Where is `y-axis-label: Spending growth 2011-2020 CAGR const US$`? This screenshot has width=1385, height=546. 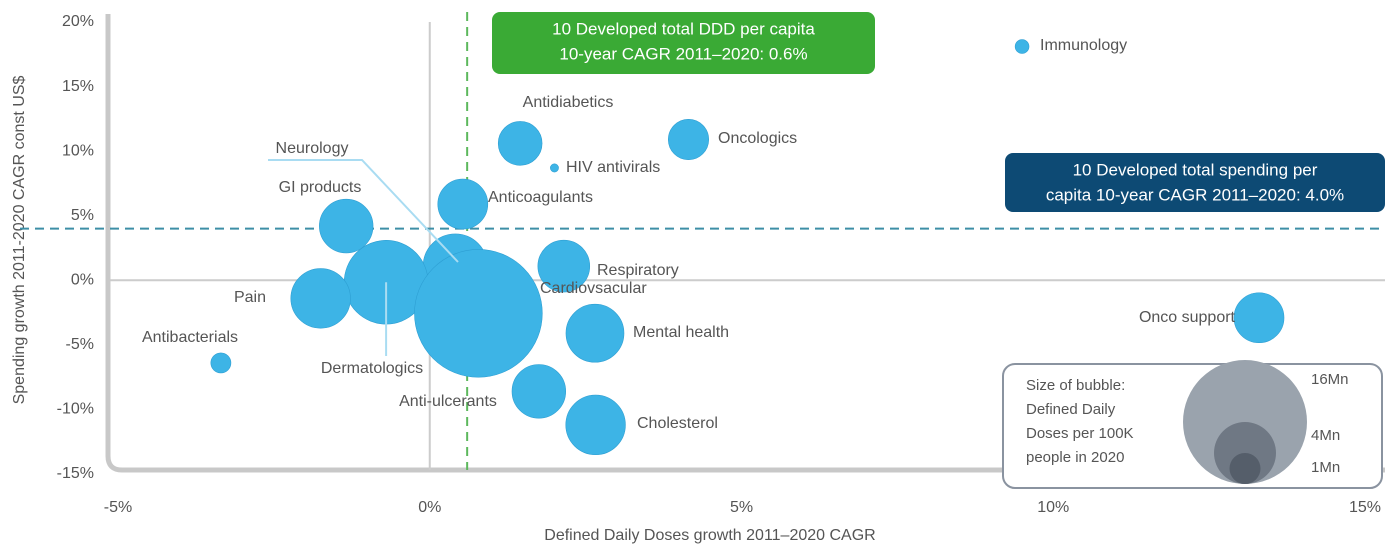
y-axis-label: Spending growth 2011-2020 CAGR const US$ is located at coordinates (19, 240).